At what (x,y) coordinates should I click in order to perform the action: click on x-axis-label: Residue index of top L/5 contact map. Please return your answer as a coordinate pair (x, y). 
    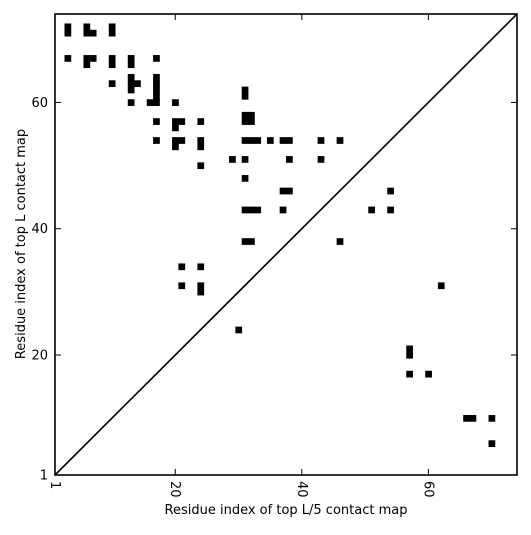
    Looking at the image, I should click on (286, 510).